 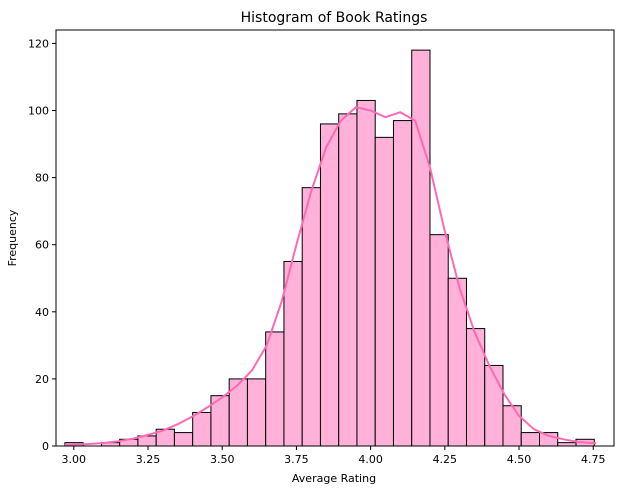 I want to click on y-axis-ticks: 0 20 40 60 80 100 120, so click(x=42, y=245).